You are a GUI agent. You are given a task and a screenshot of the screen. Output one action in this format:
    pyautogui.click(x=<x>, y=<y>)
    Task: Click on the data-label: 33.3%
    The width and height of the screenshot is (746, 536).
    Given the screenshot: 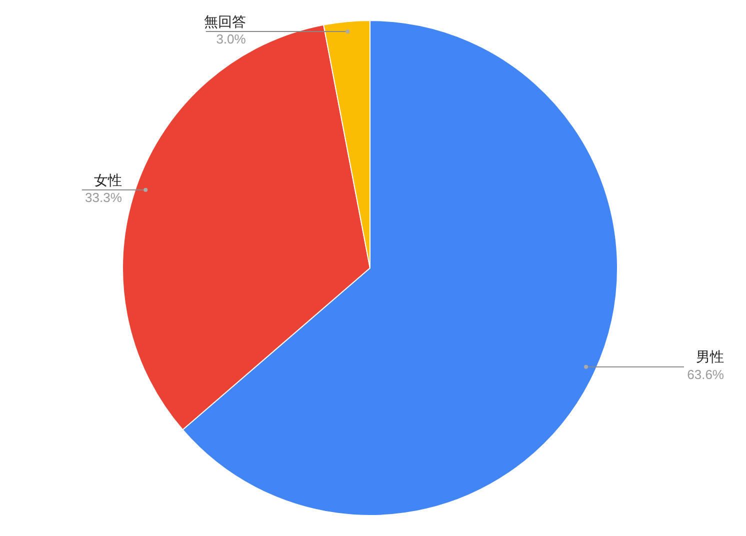 What is the action you would take?
    pyautogui.click(x=103, y=197)
    